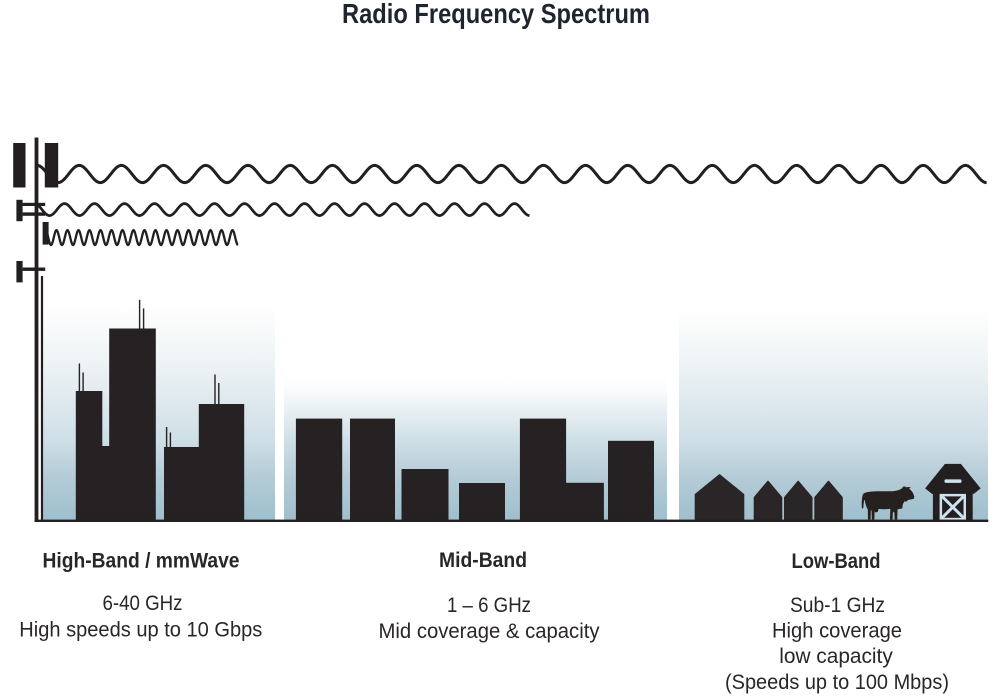 This screenshot has height=700, width=1000. What do you see at coordinates (837, 630) in the screenshot?
I see `svg-text: High coverage` at bounding box center [837, 630].